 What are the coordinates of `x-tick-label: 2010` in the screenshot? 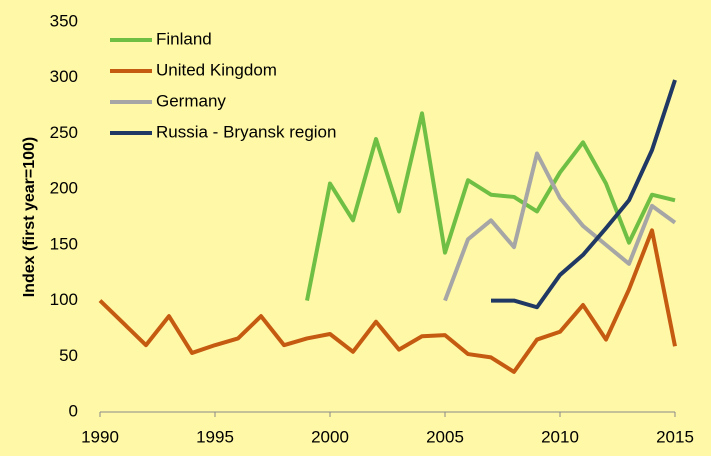 It's located at (560, 436).